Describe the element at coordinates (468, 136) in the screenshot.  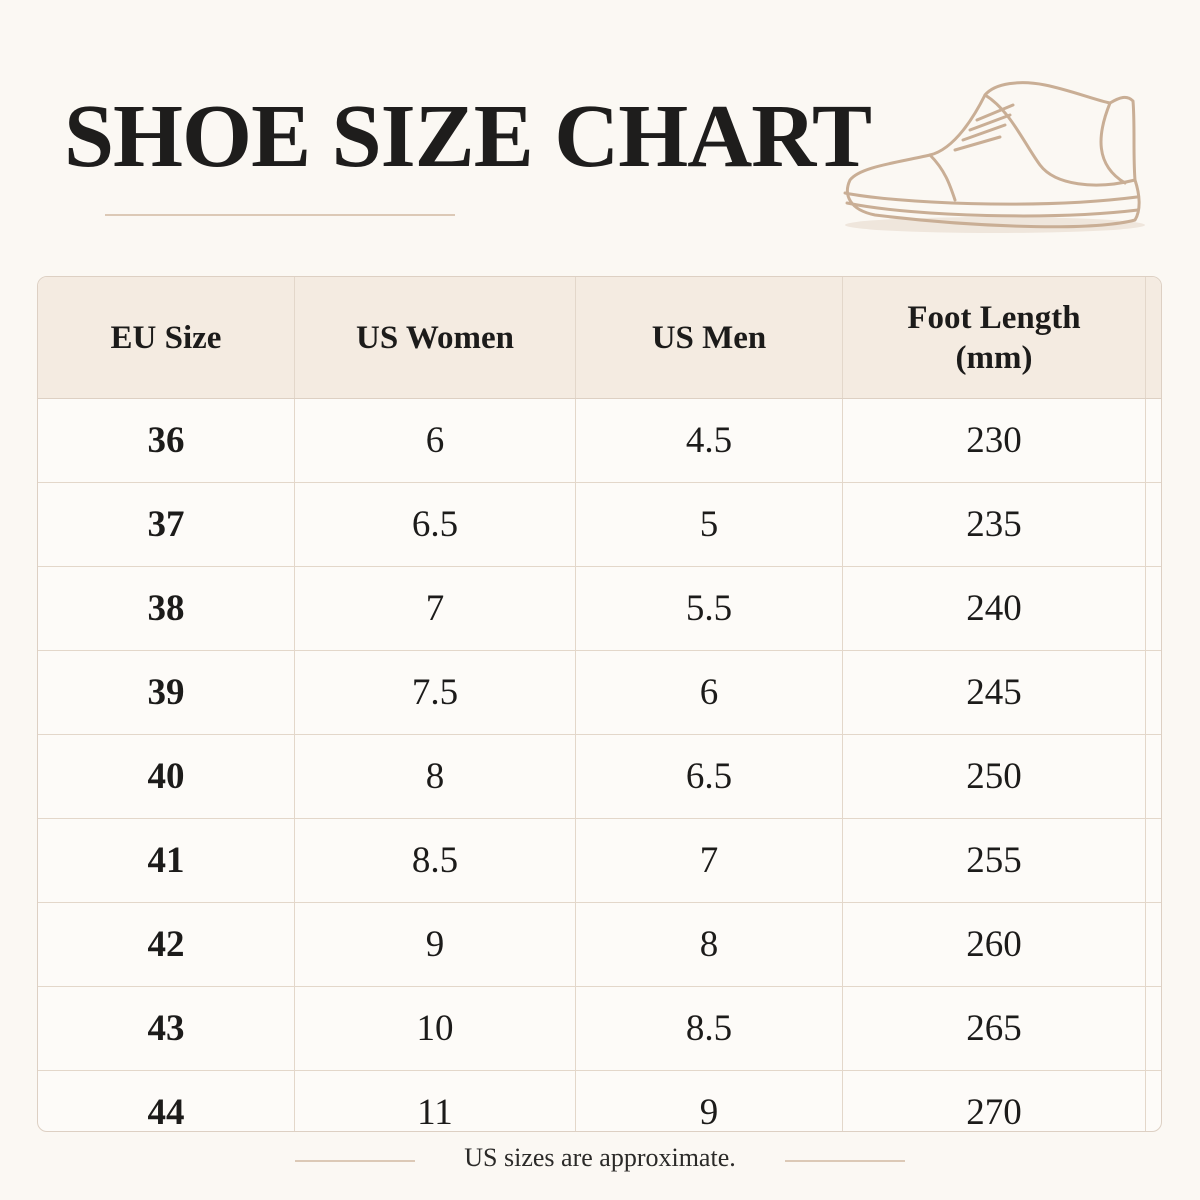
I see `title: SHOE SIZE CHART` at that location.